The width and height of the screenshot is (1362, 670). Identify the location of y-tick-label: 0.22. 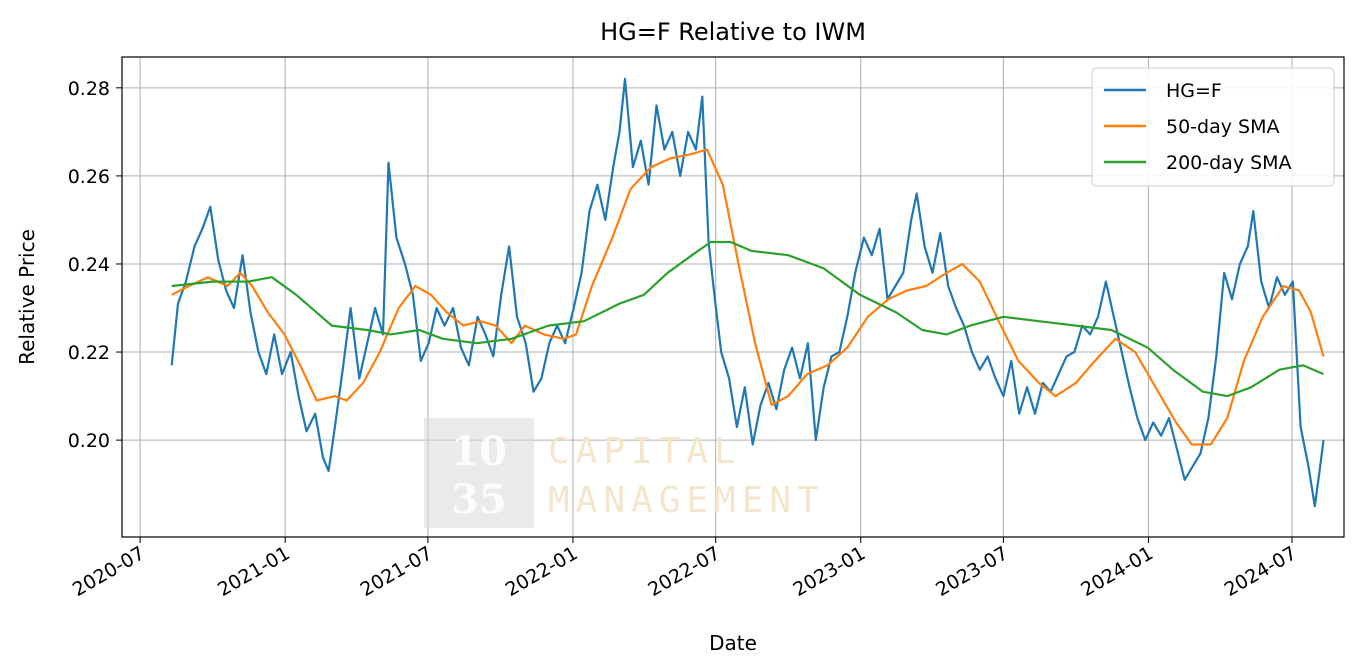
(89, 353).